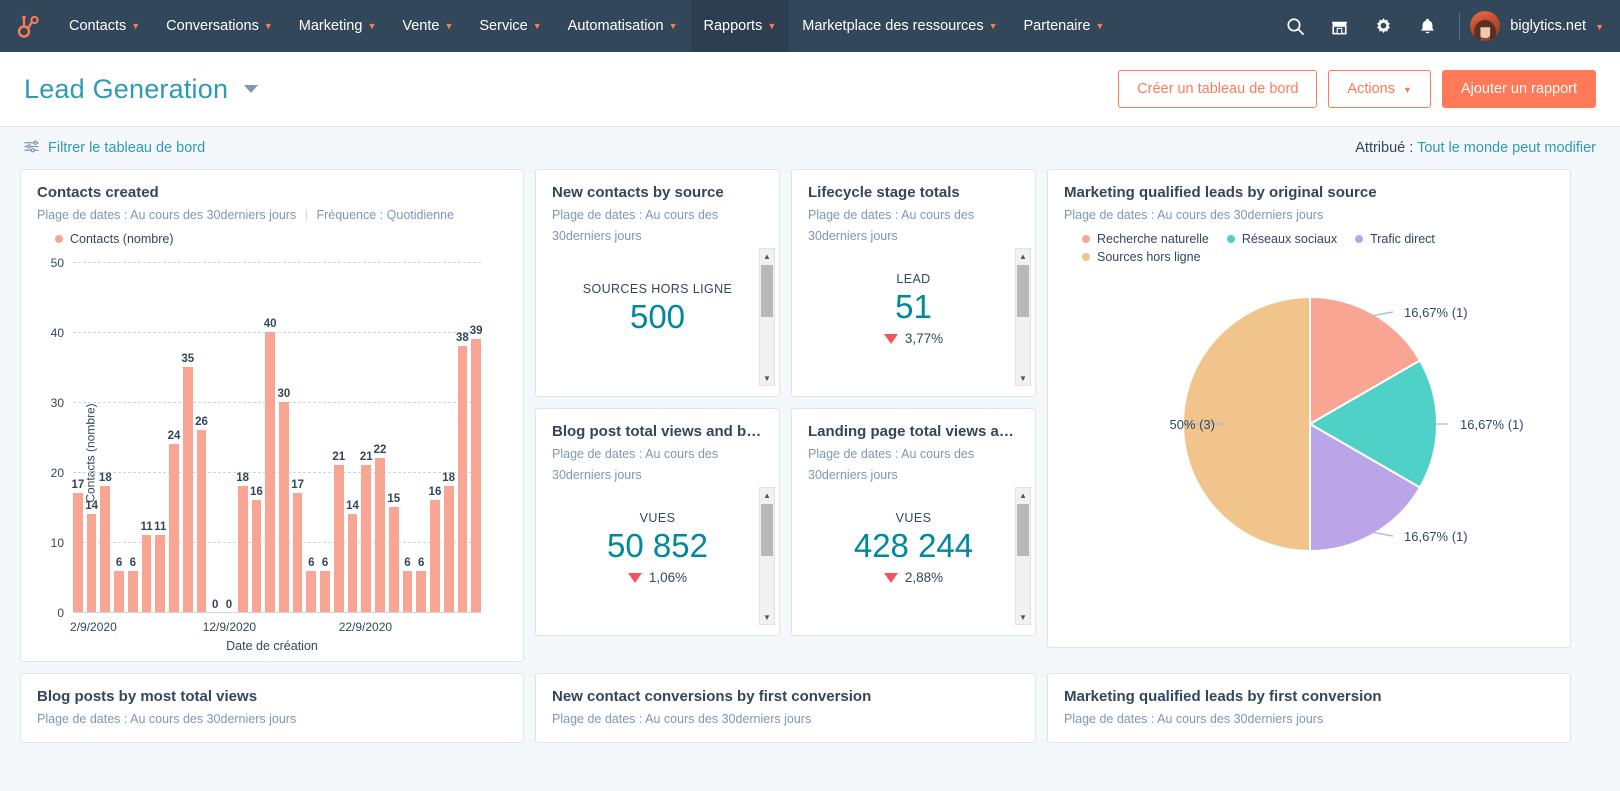 This screenshot has width=1620, height=791. What do you see at coordinates (114, 148) in the screenshot?
I see `filter-dashboard-button: Filtrer le tableau de bord` at bounding box center [114, 148].